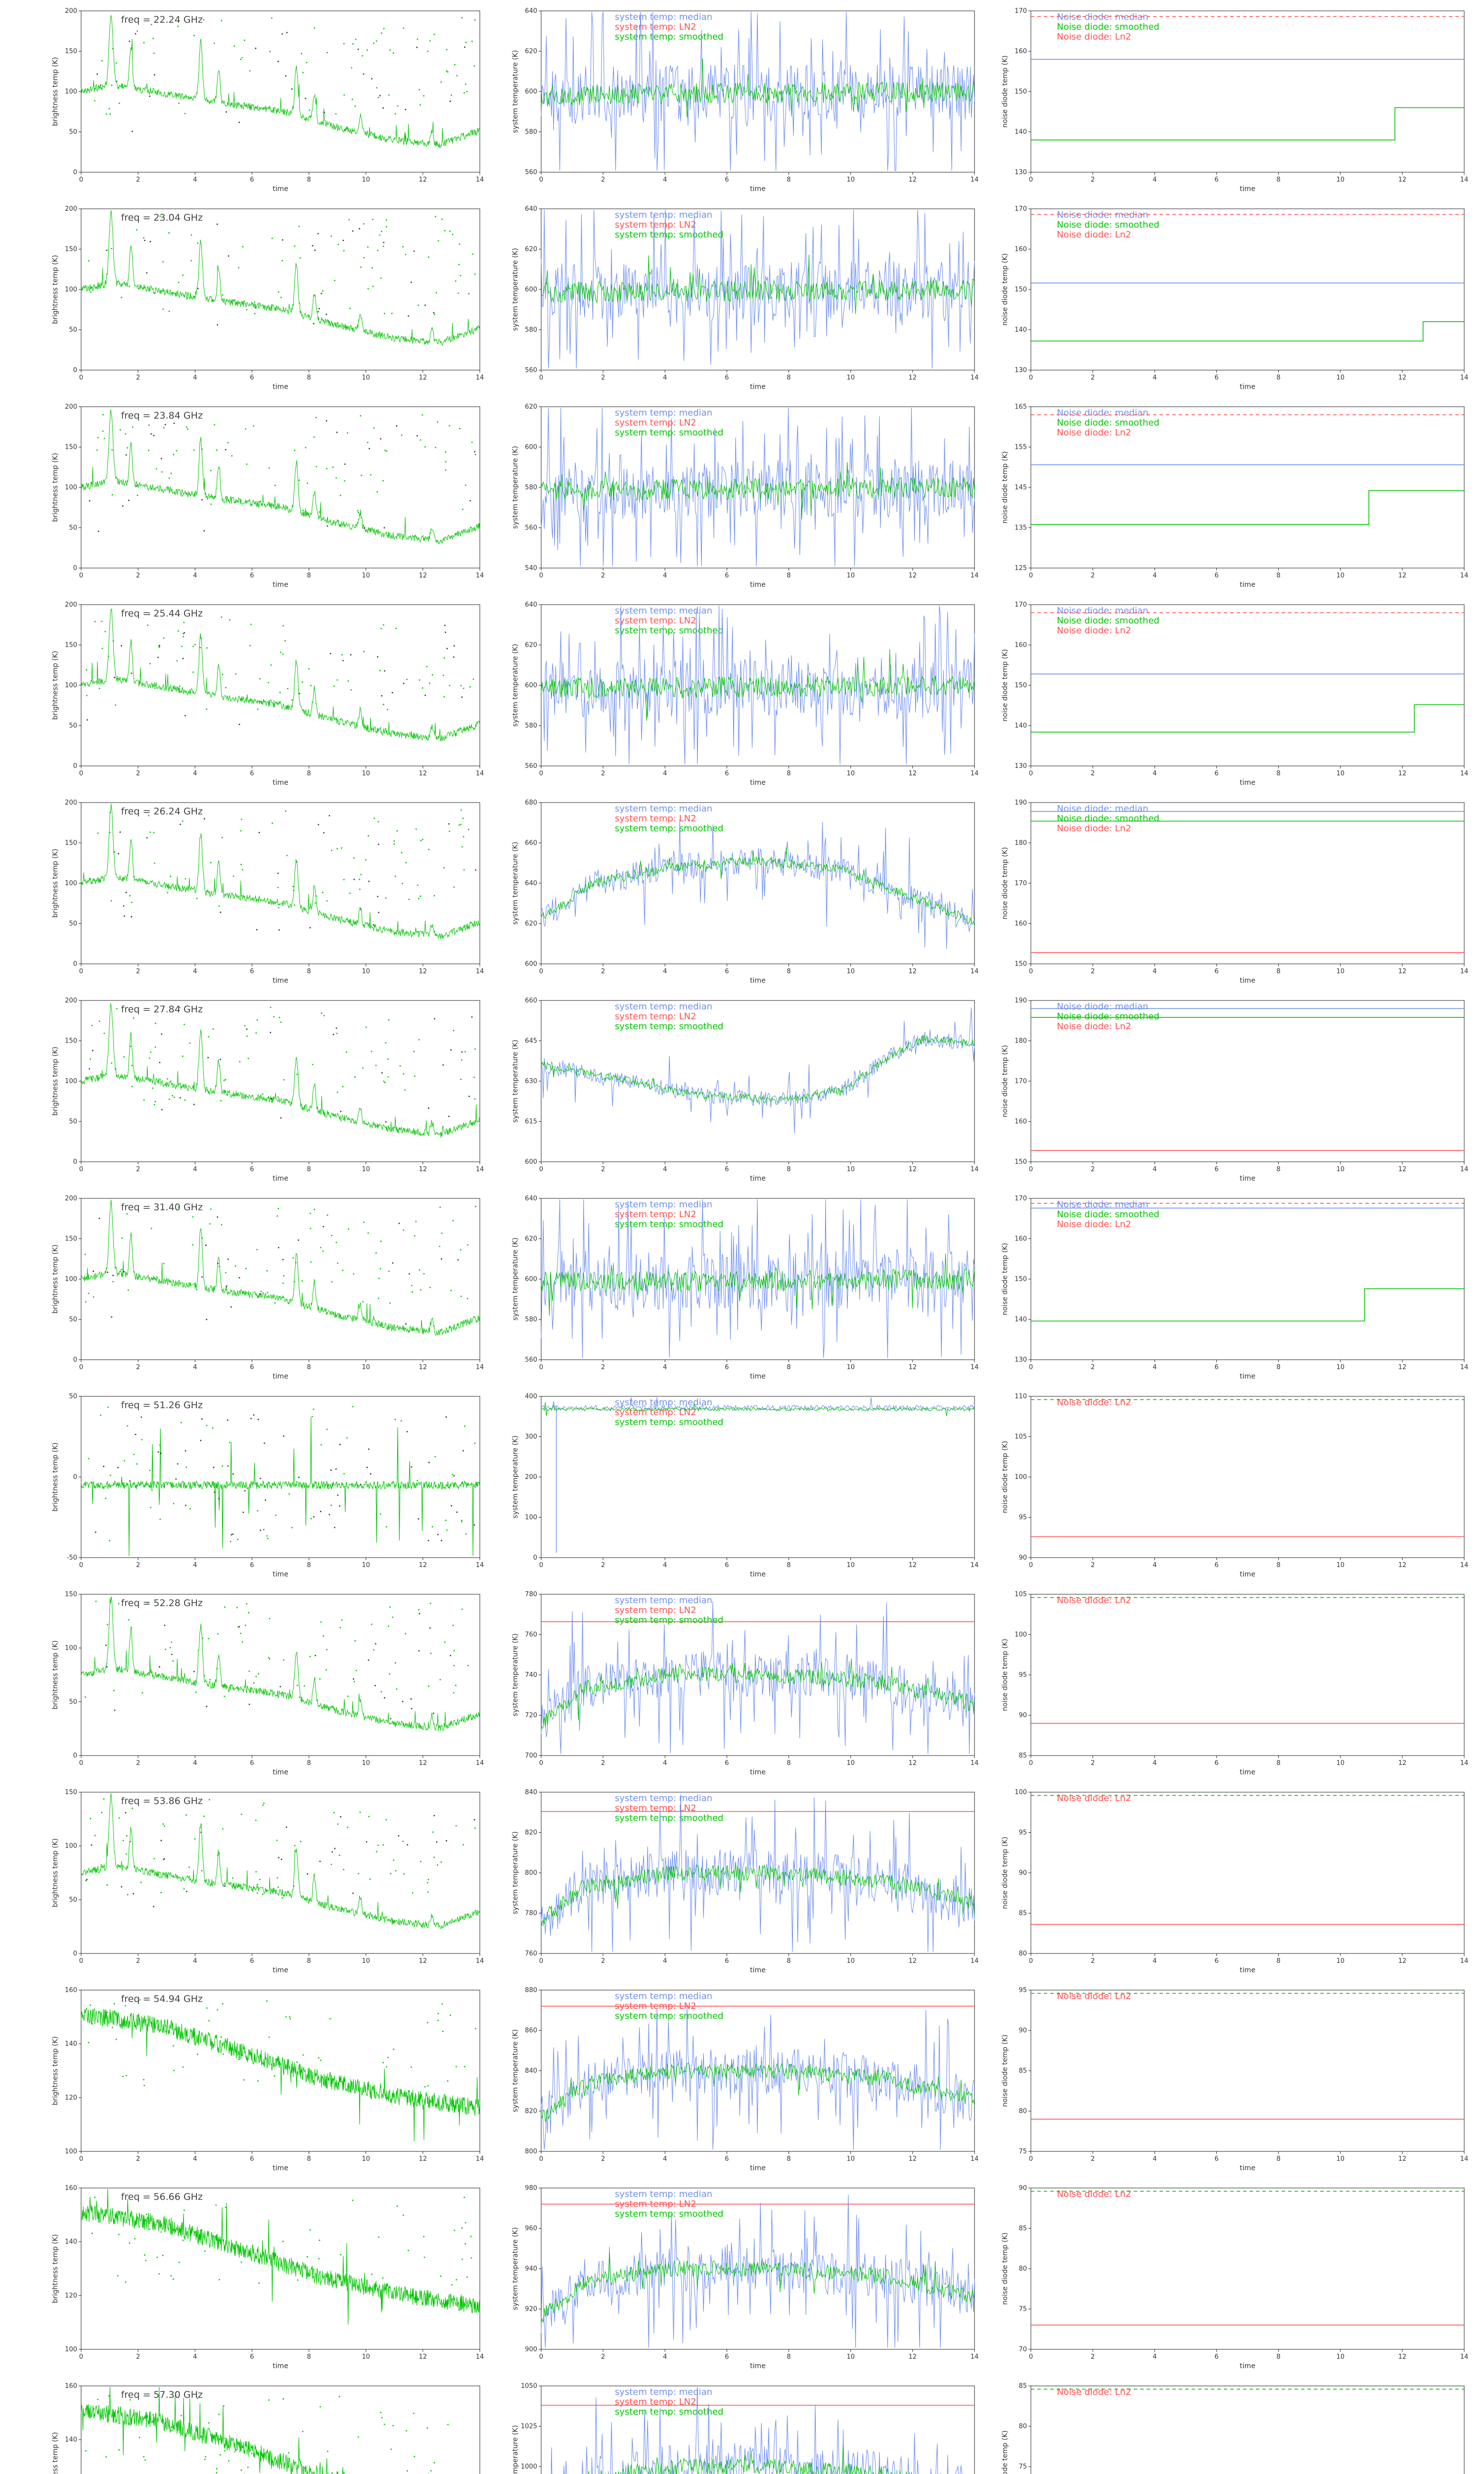 Image resolution: width=1484 pixels, height=2474 pixels. Describe the element at coordinates (366, 576) in the screenshot. I see `x-tick-label: 10` at that location.